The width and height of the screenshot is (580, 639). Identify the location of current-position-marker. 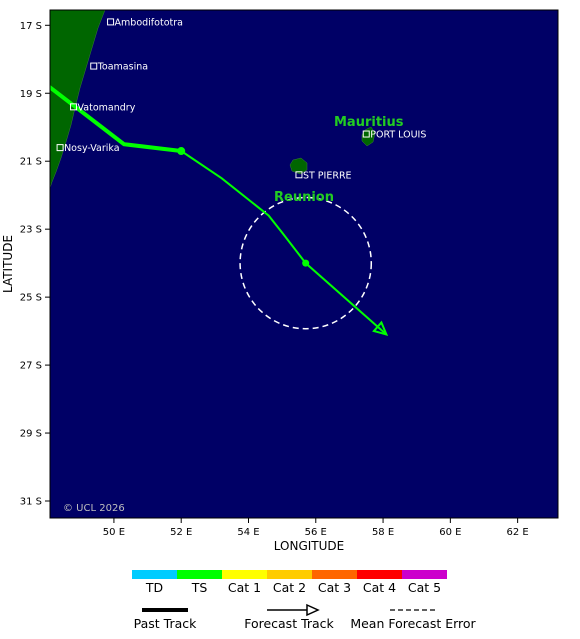
(181, 151).